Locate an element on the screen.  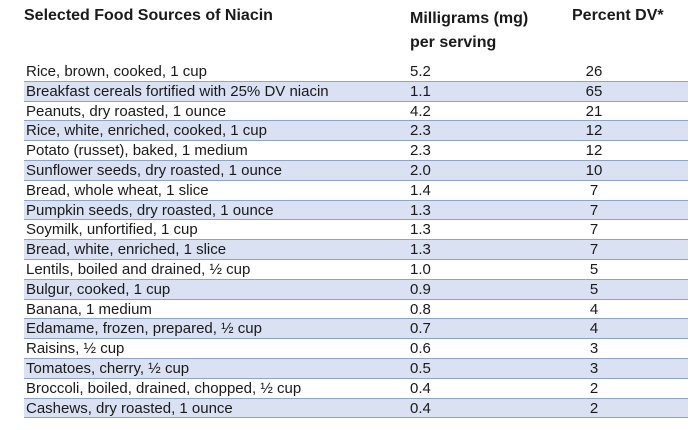
table-row: Rice, brown, cooked, 1 cup 5.2 26 is located at coordinates (356, 72).